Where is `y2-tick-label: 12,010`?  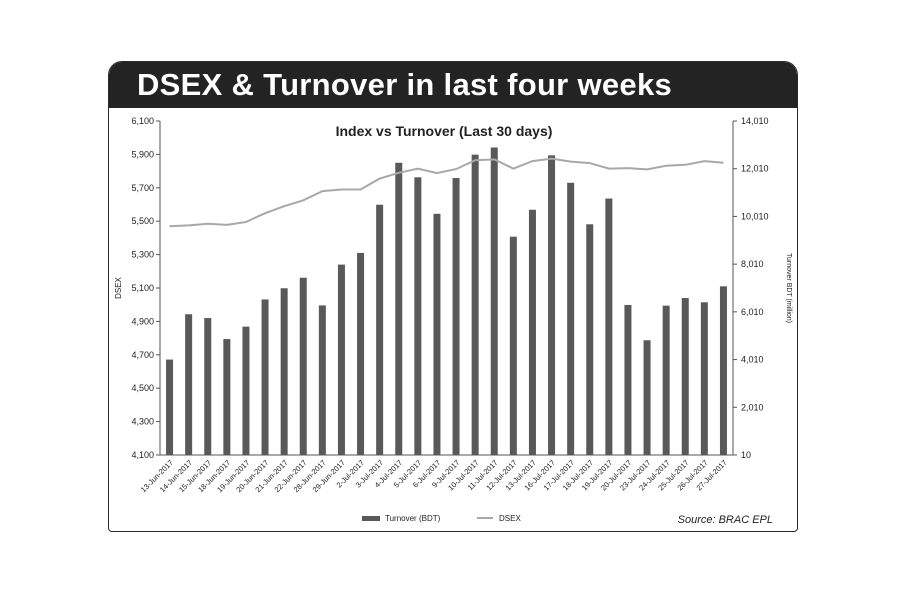
y2-tick-label: 12,010 is located at coordinates (755, 169).